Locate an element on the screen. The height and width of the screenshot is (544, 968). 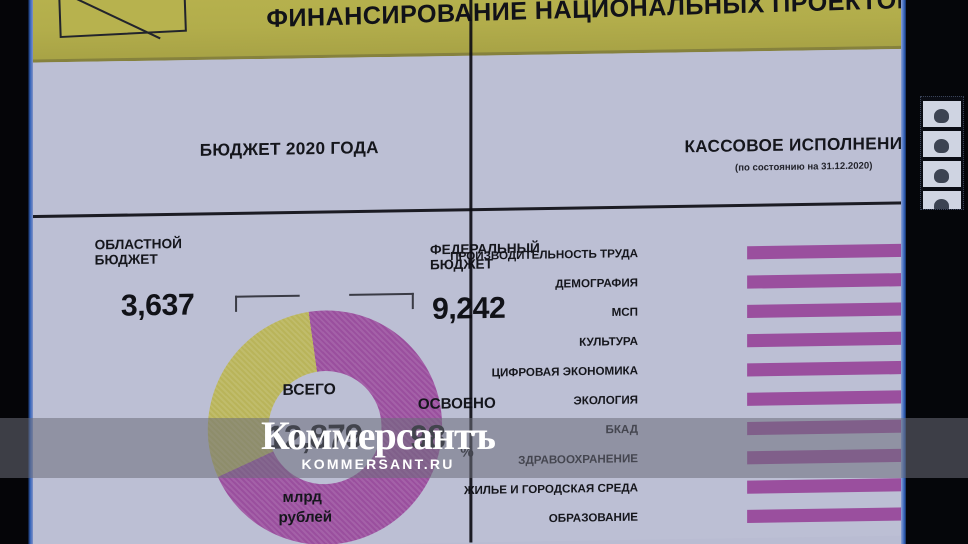
total-label: ВСЕГО is located at coordinates (309, 389).